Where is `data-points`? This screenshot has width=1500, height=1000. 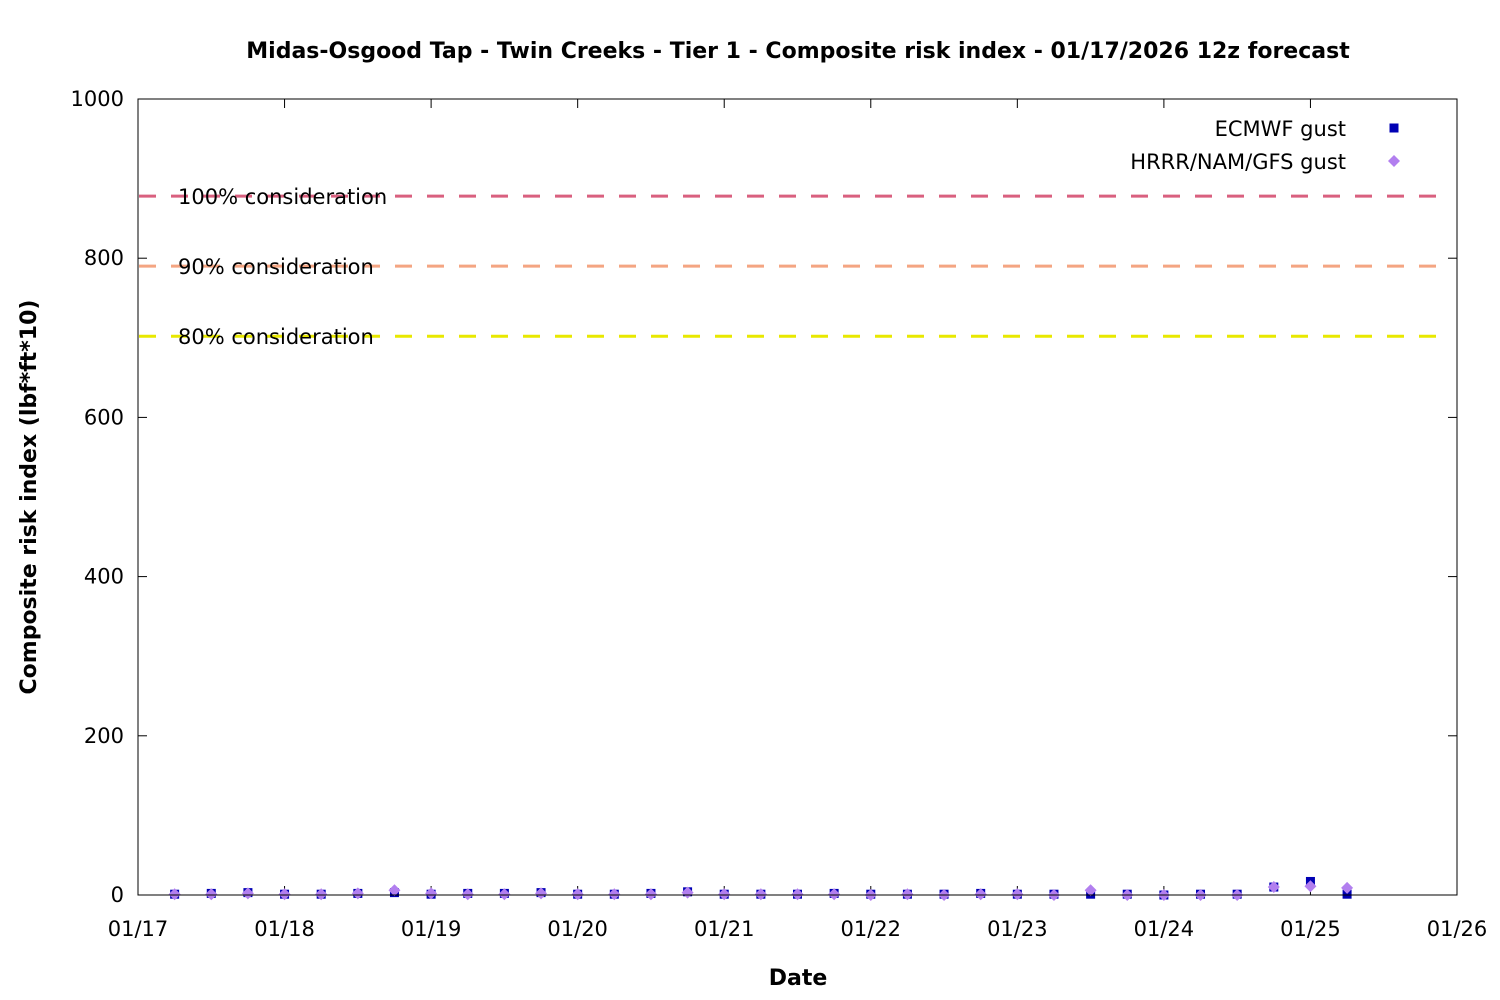 data-points is located at coordinates (761, 888).